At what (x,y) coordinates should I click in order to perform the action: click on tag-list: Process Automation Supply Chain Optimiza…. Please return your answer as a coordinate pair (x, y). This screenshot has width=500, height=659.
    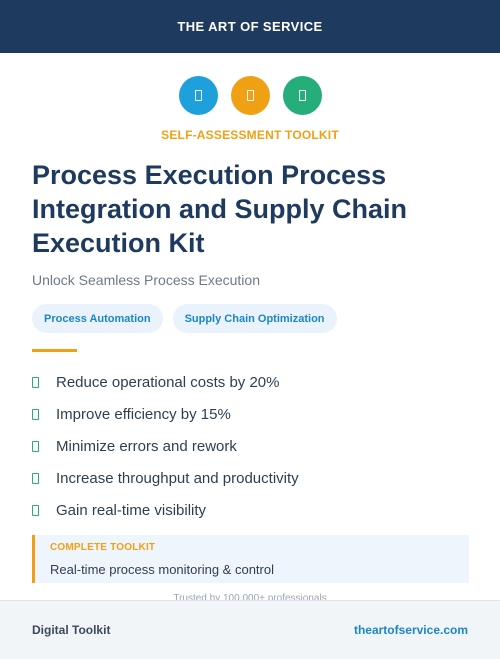
    Looking at the image, I should click on (184, 318).